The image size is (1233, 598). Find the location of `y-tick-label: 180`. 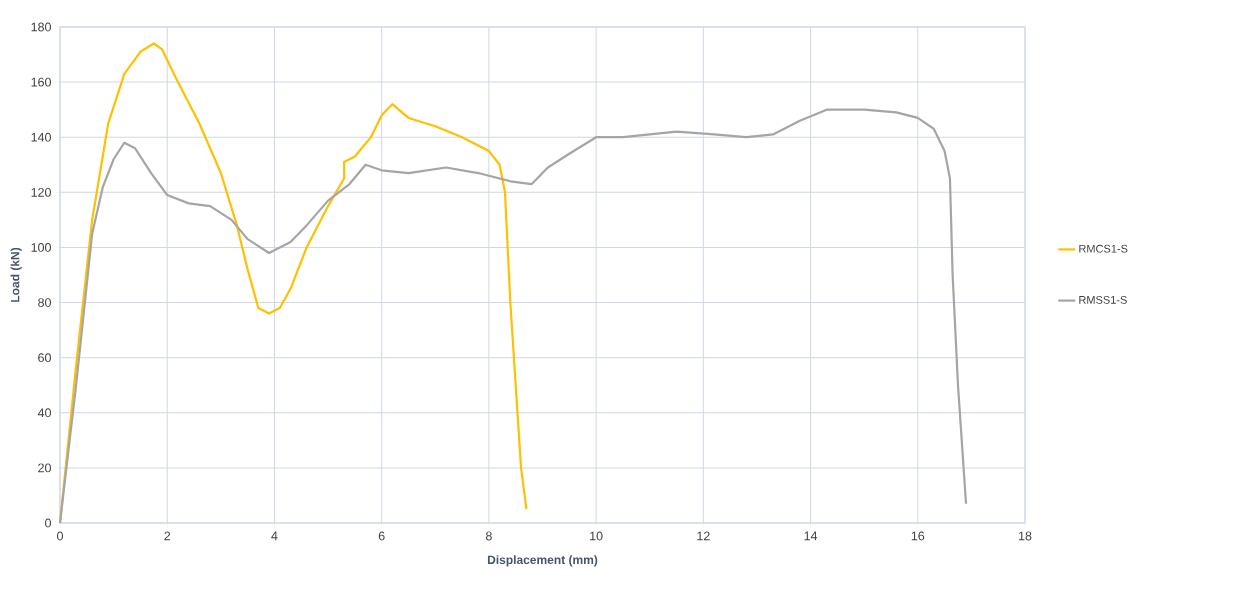

y-tick-label: 180 is located at coordinates (41, 27).